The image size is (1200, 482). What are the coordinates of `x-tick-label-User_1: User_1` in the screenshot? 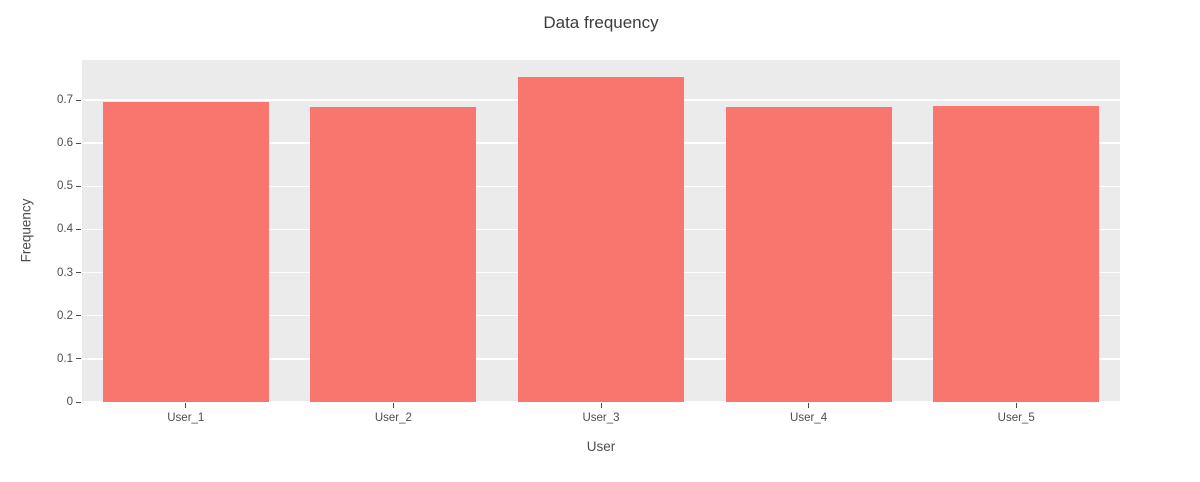 It's located at (186, 418).